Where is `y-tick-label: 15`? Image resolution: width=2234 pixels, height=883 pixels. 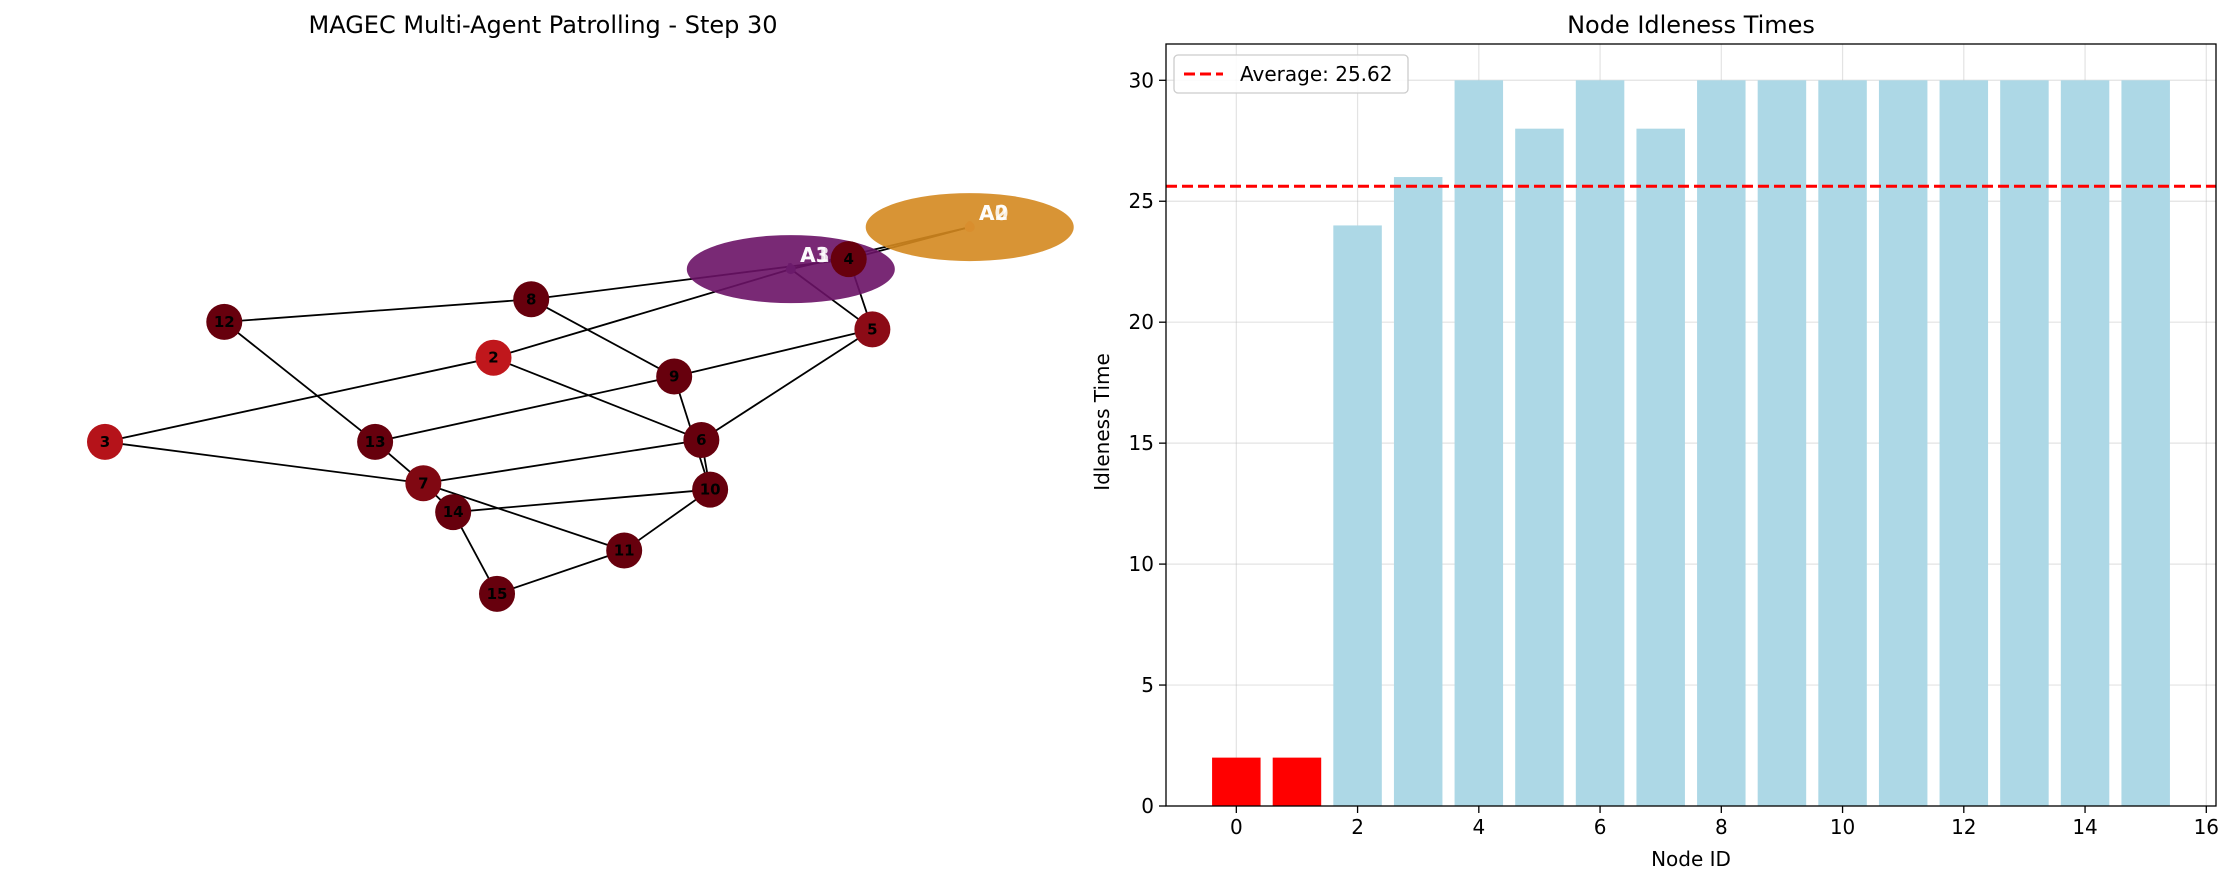
y-tick-label: 15 is located at coordinates (1141, 443).